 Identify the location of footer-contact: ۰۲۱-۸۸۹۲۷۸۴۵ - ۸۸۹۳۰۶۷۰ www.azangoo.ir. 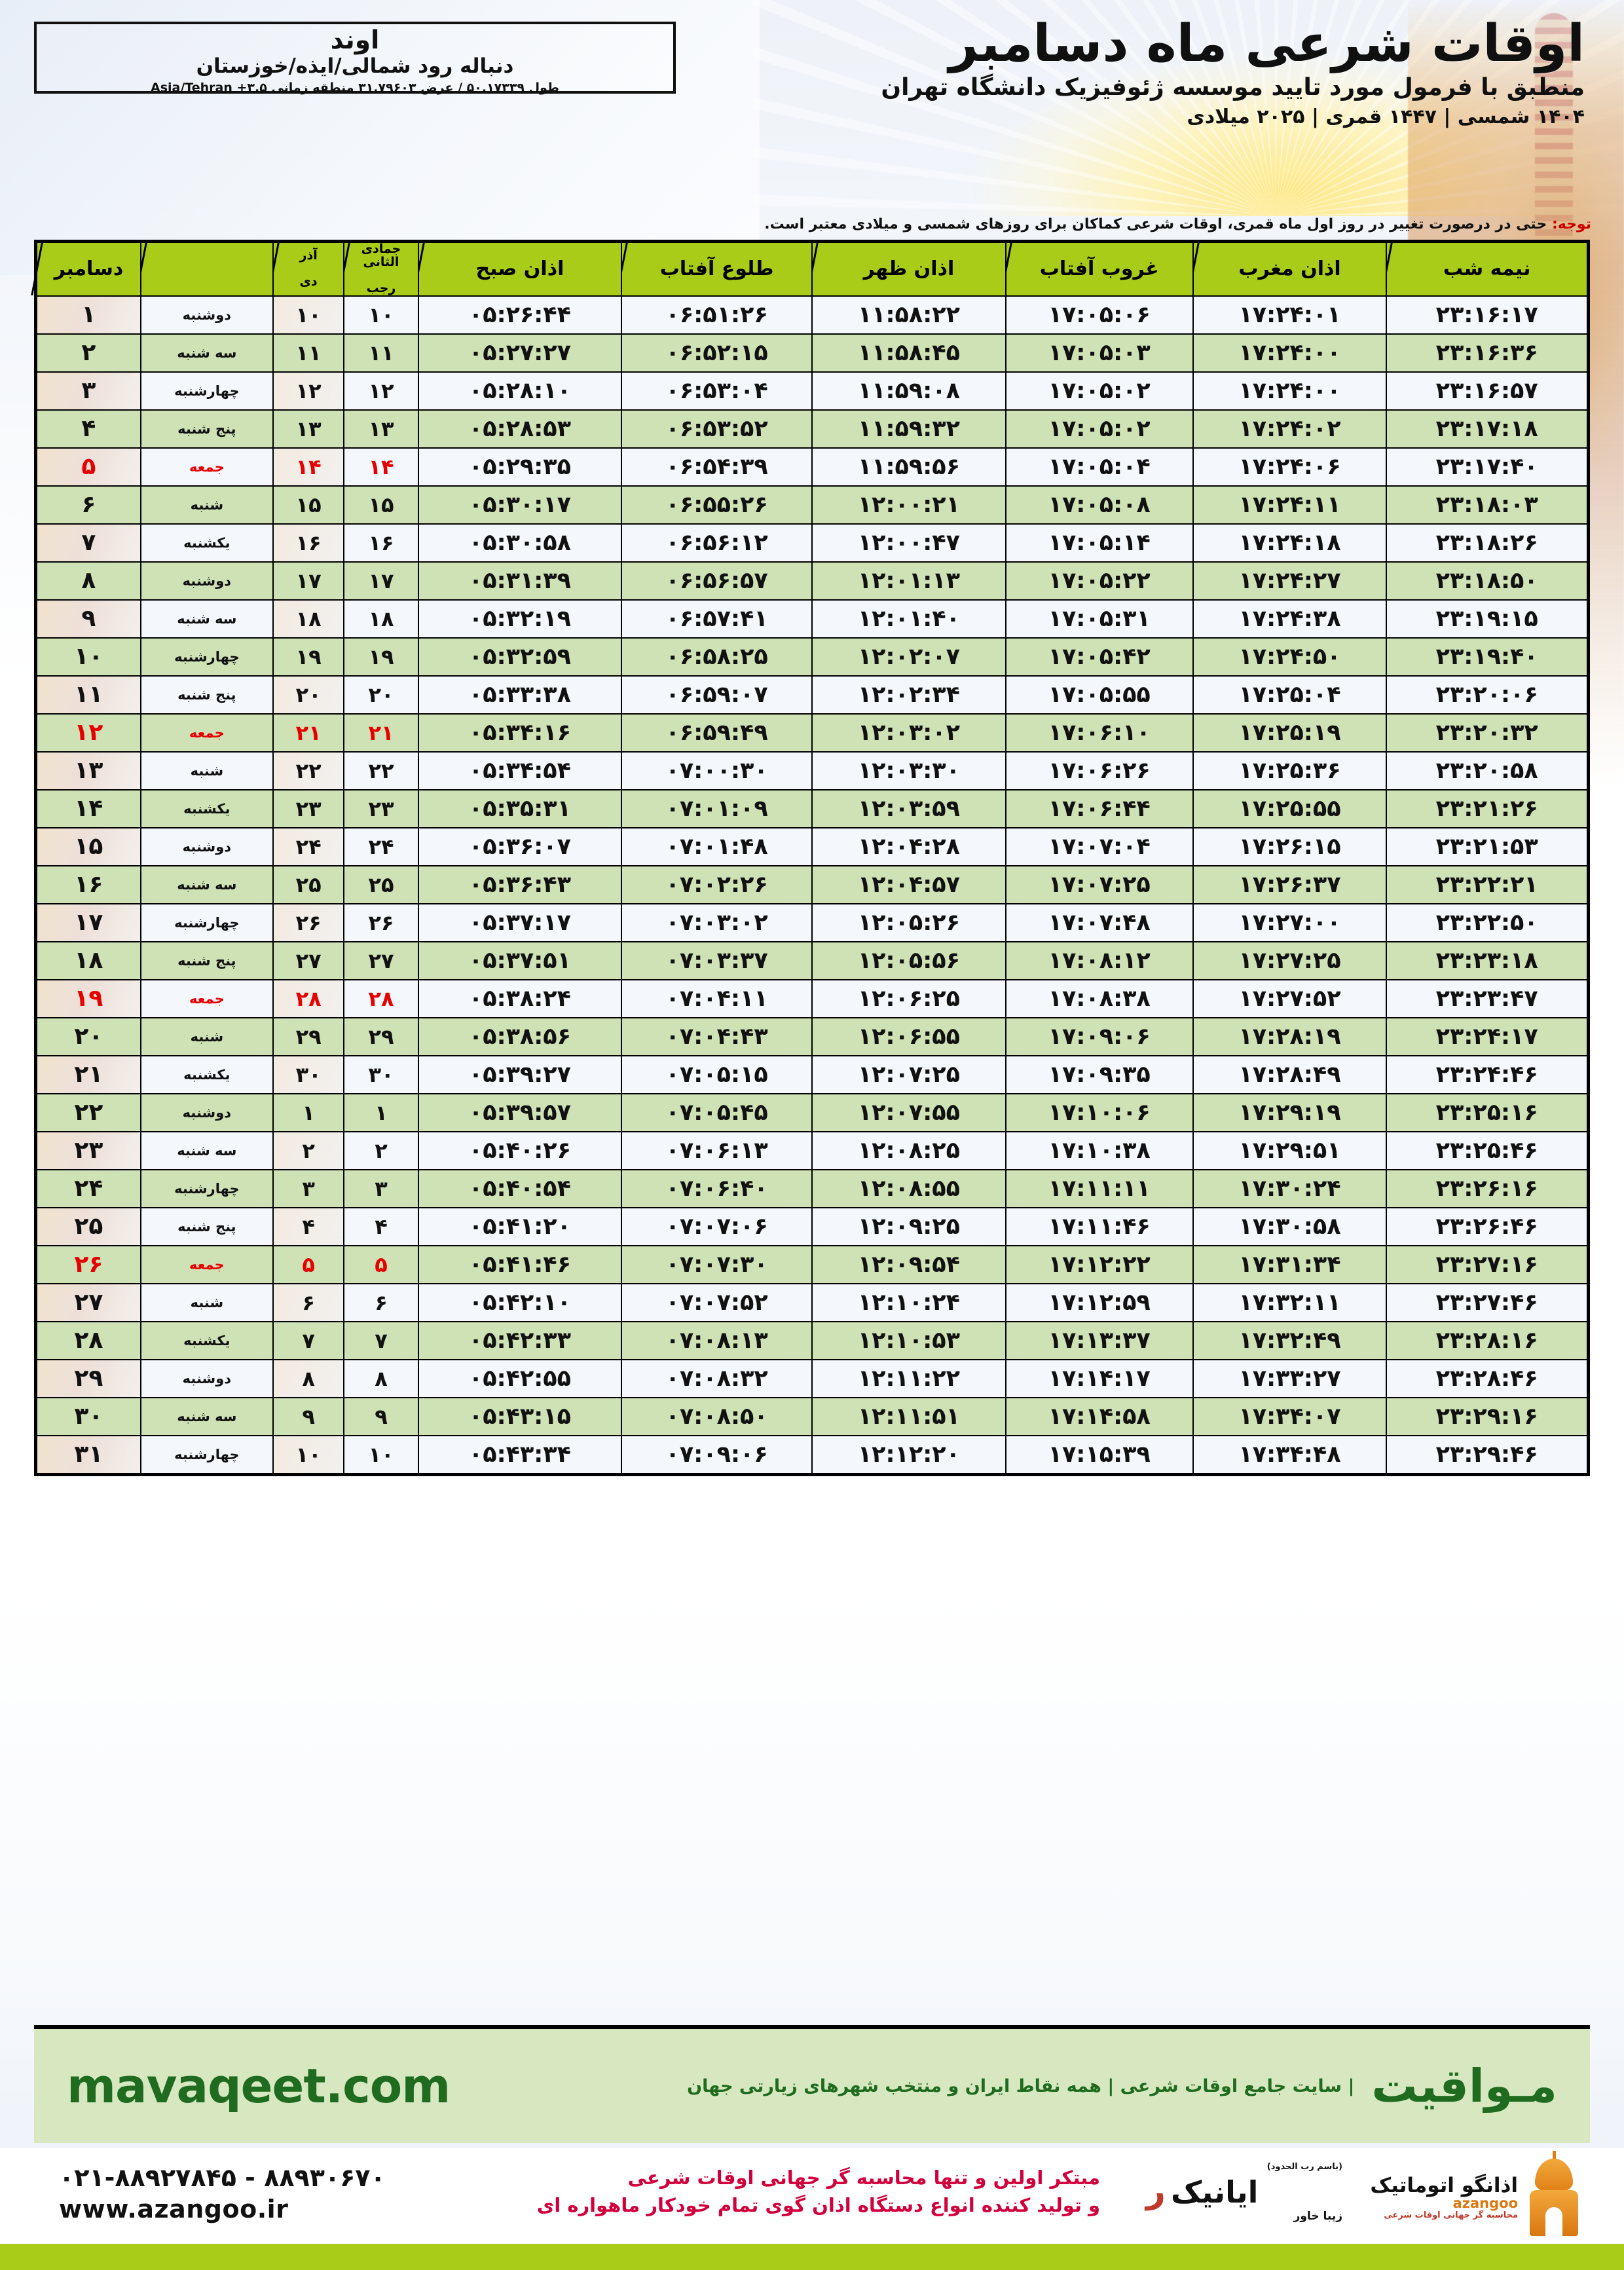
(268, 2194).